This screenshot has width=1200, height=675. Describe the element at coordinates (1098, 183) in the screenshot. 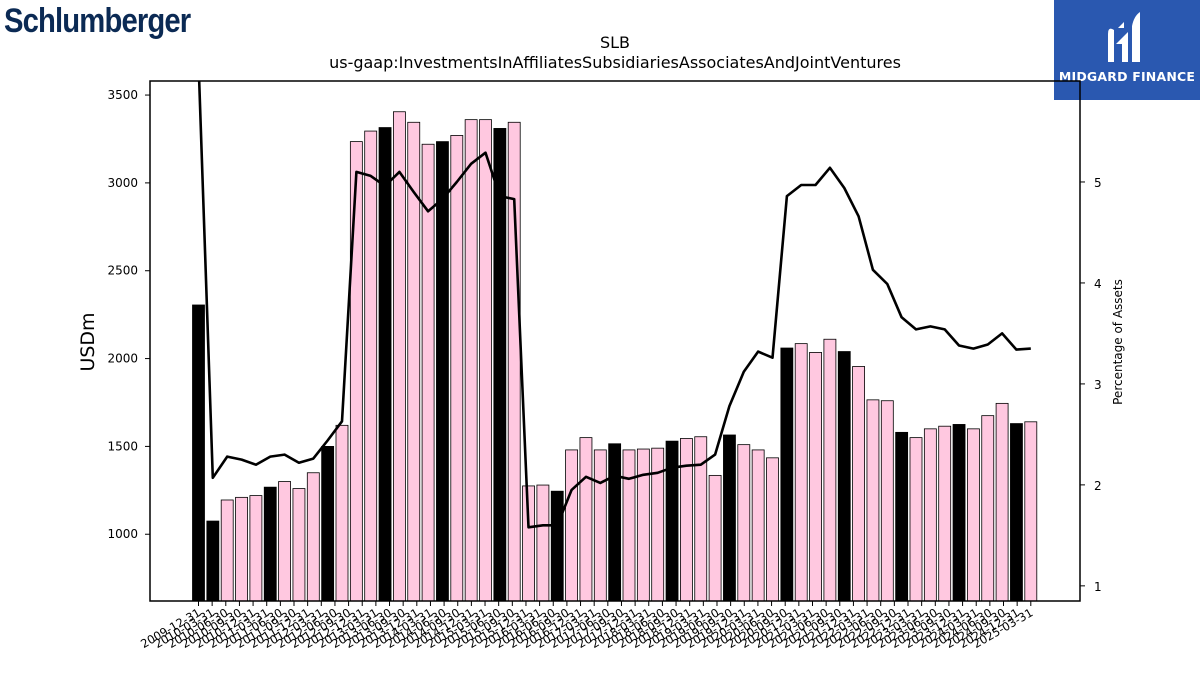

I see `y2-tick-label: 5` at that location.